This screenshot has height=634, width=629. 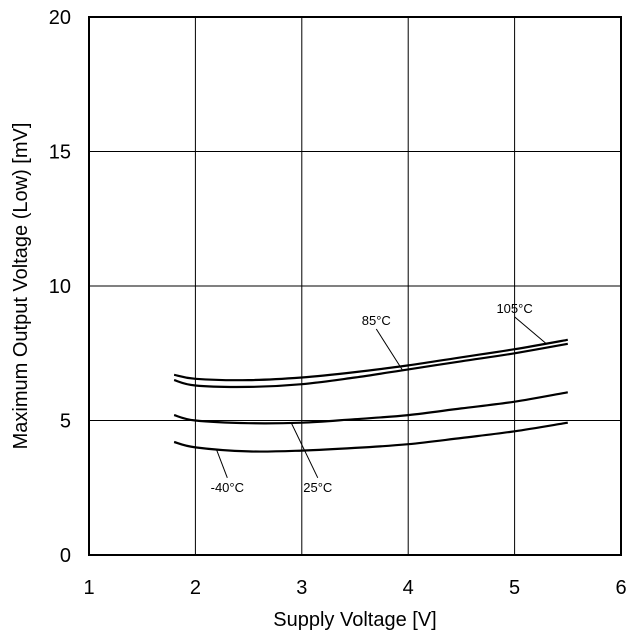 I want to click on annotation-label: 85°C, so click(x=376, y=320).